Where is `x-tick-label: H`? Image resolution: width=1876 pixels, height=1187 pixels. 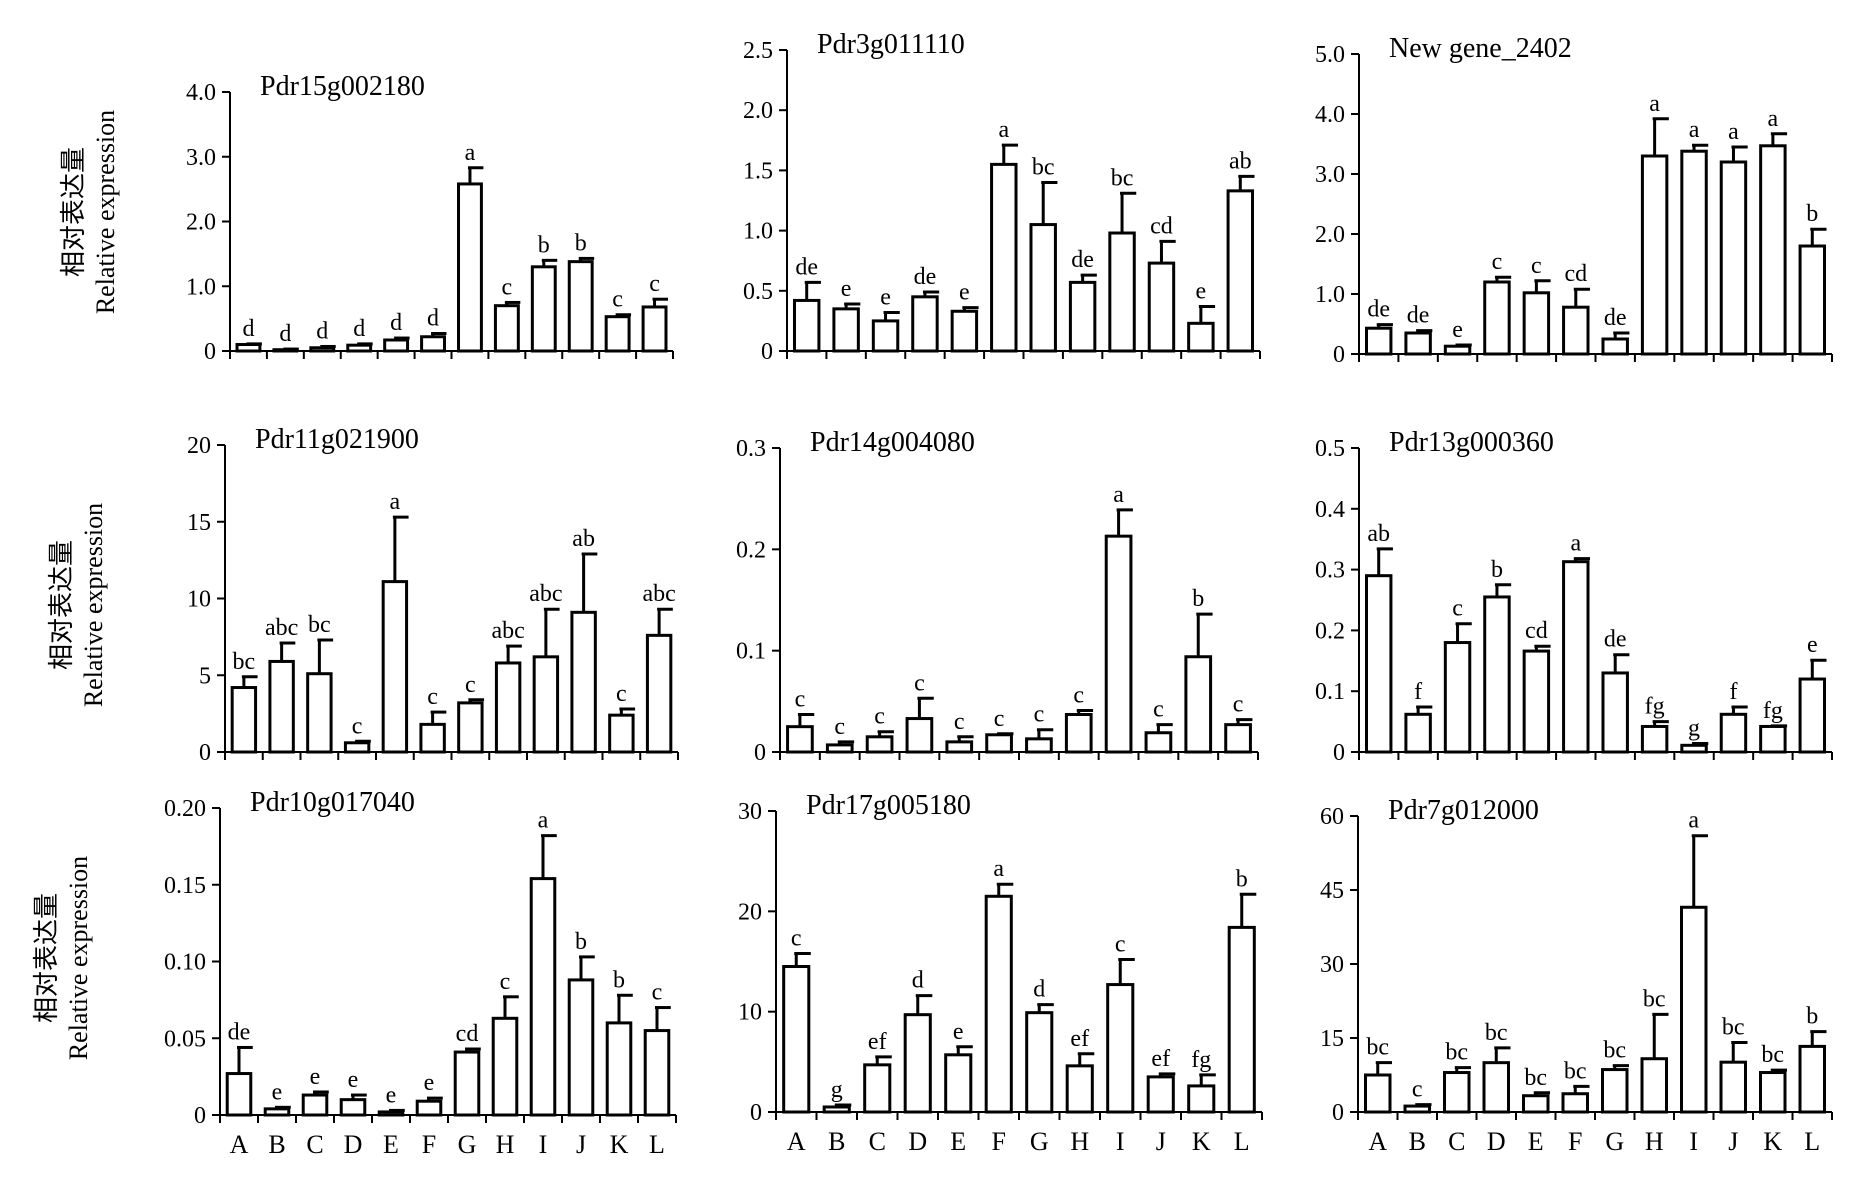 x-tick-label: H is located at coordinates (1654, 1141).